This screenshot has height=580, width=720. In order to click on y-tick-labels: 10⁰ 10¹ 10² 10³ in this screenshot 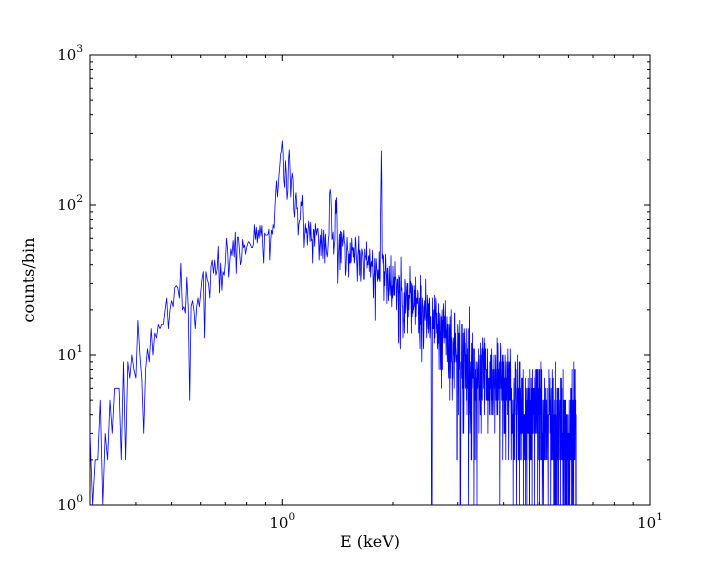, I will do `click(70, 278)`.